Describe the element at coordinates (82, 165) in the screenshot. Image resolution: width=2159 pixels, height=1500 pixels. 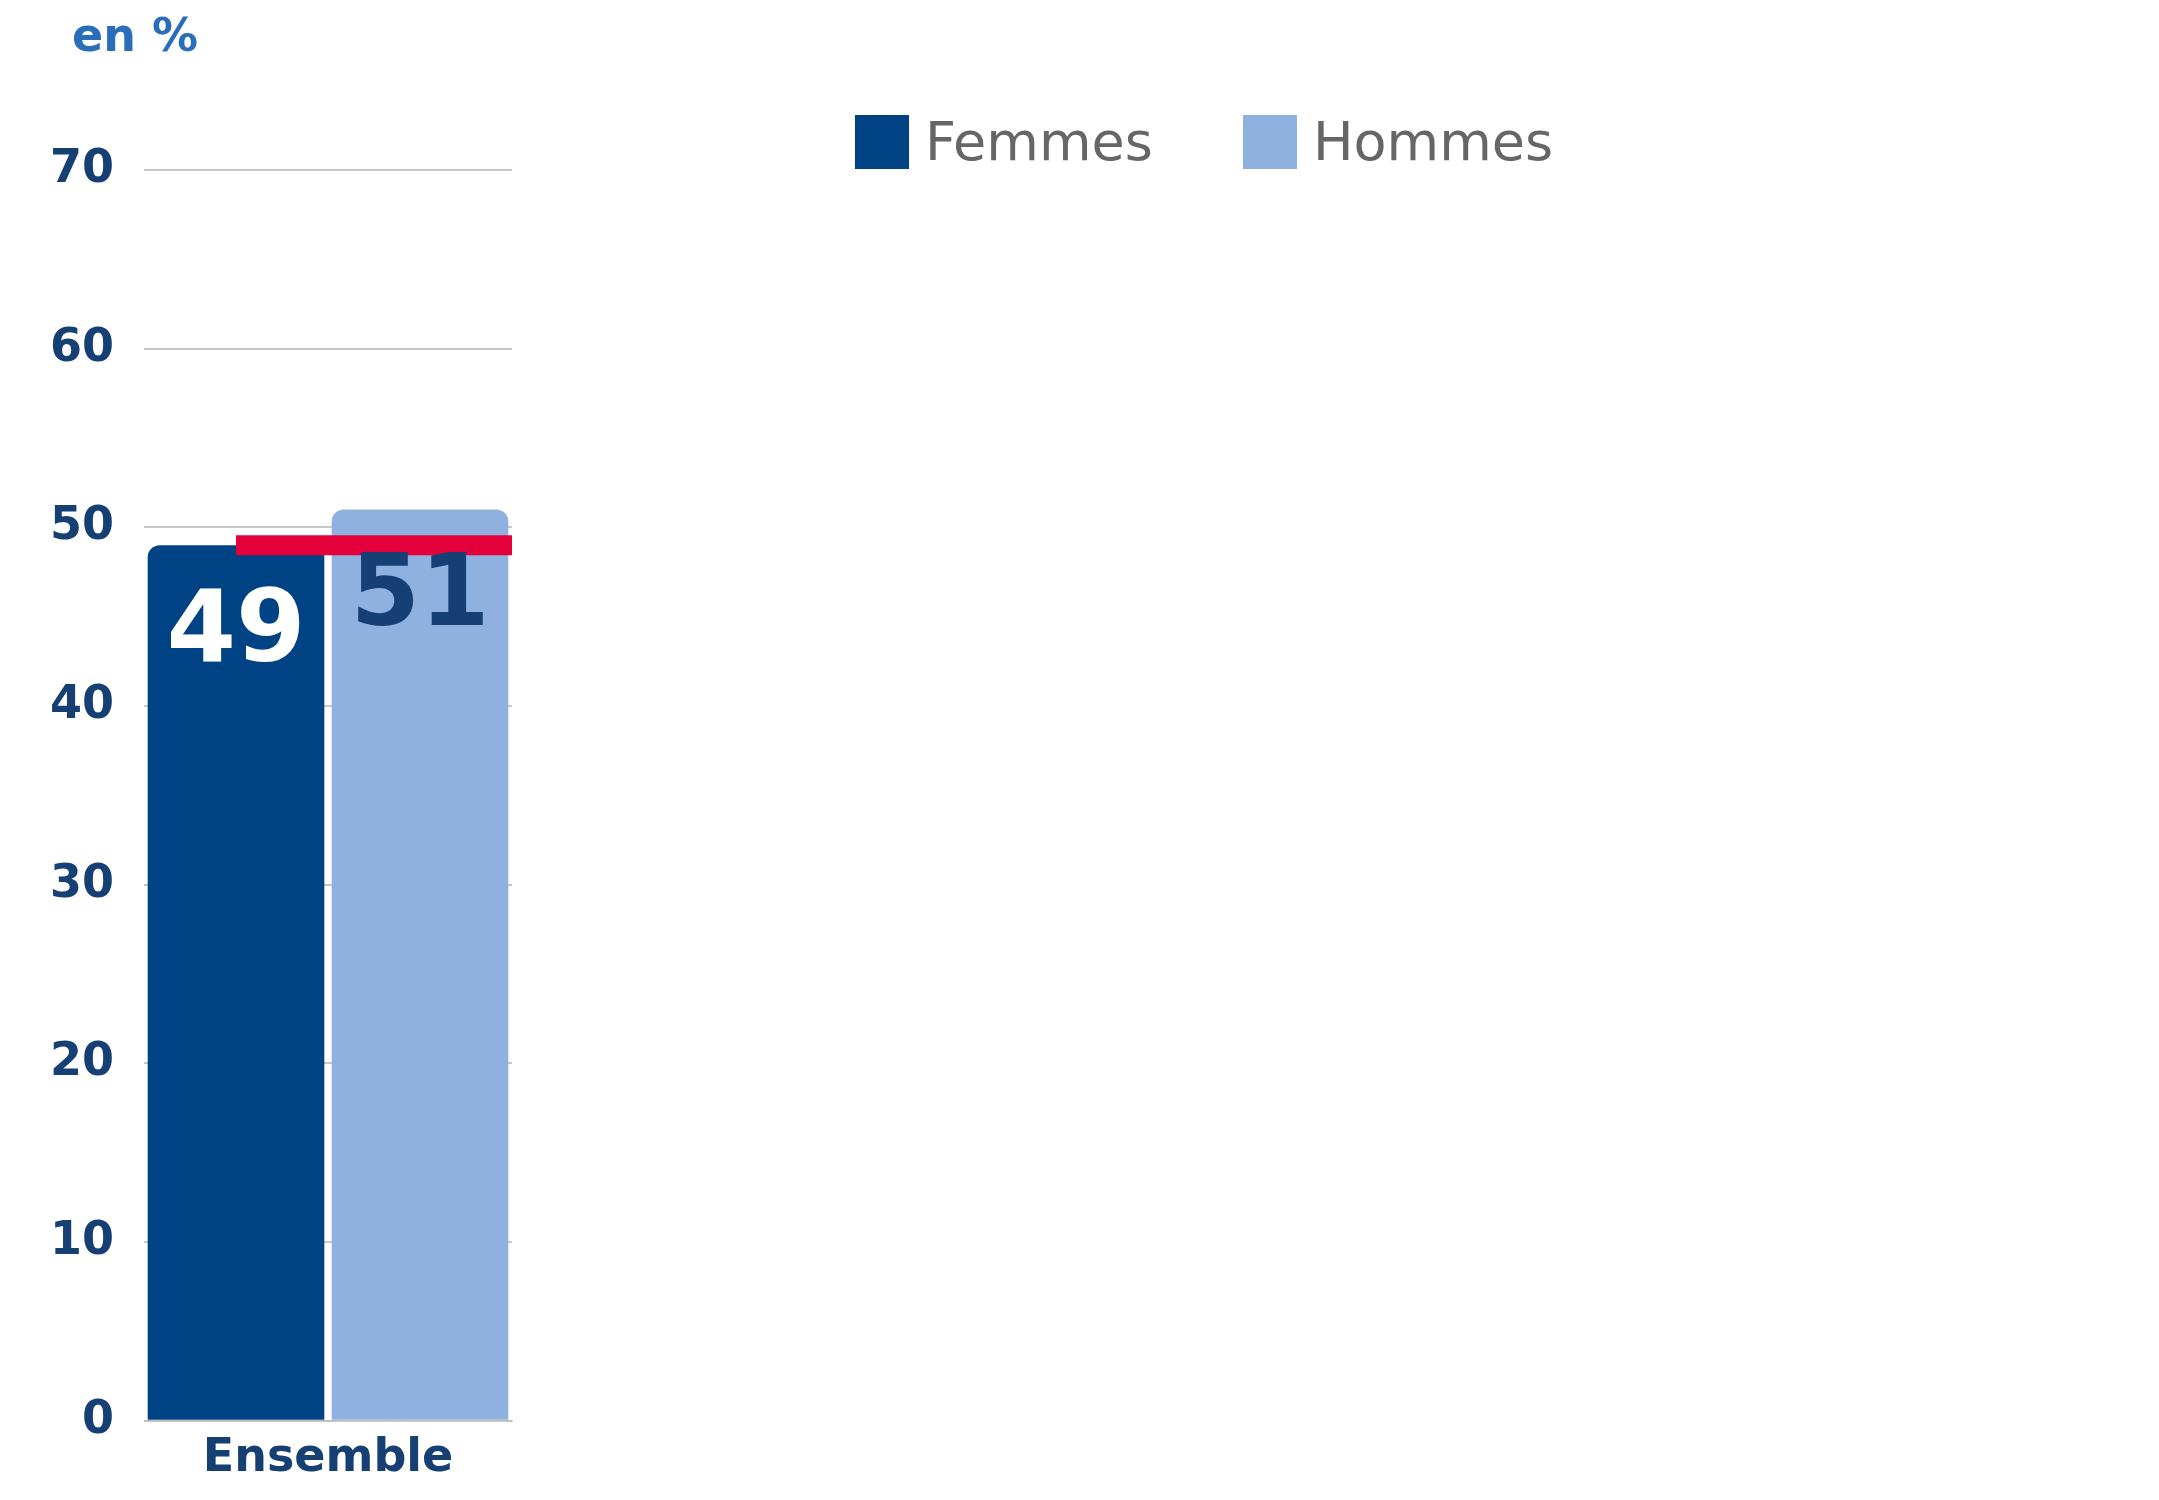
I see `y-tick-label: 70` at that location.